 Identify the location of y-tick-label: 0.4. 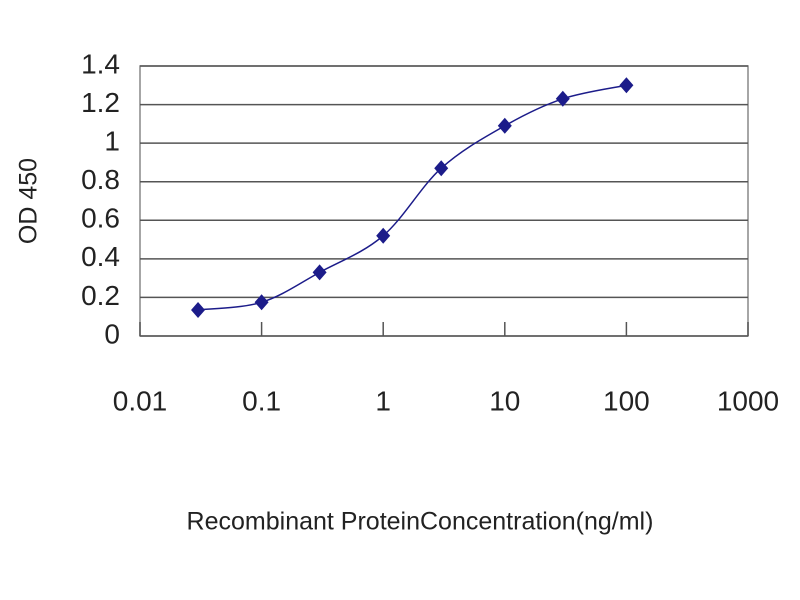
(100, 256).